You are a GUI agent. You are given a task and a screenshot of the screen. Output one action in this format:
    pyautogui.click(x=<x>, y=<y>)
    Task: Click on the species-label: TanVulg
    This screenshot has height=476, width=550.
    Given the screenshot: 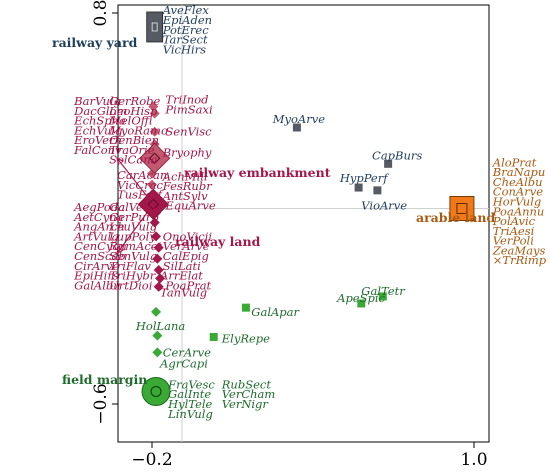 What is the action you would take?
    pyautogui.click(x=183, y=292)
    